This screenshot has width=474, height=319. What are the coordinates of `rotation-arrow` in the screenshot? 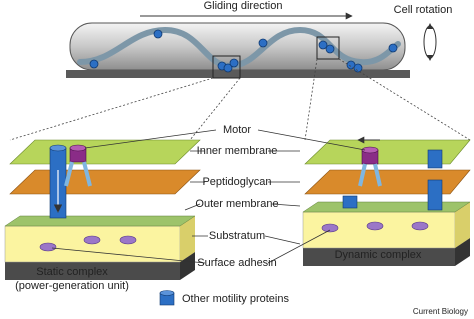 It's located at (430, 42).